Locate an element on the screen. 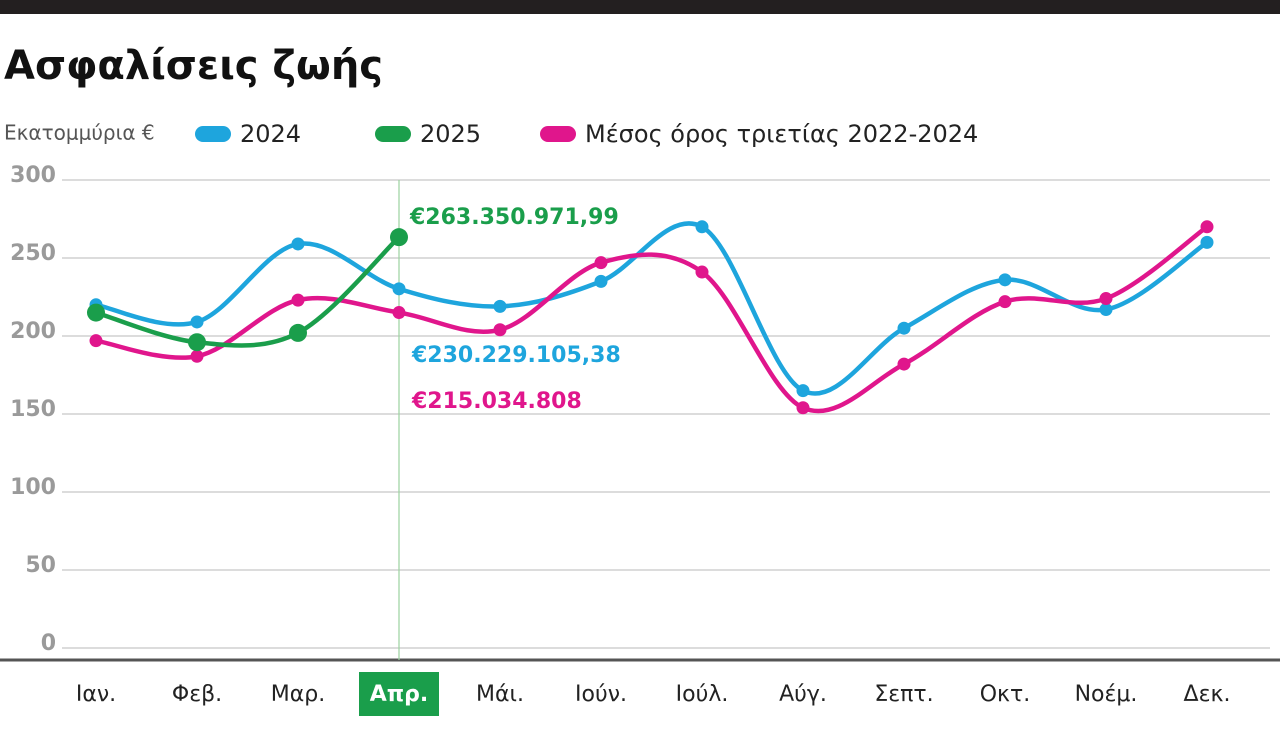 The width and height of the screenshot is (1280, 737). x-tick-label: Απρ. is located at coordinates (399, 694).